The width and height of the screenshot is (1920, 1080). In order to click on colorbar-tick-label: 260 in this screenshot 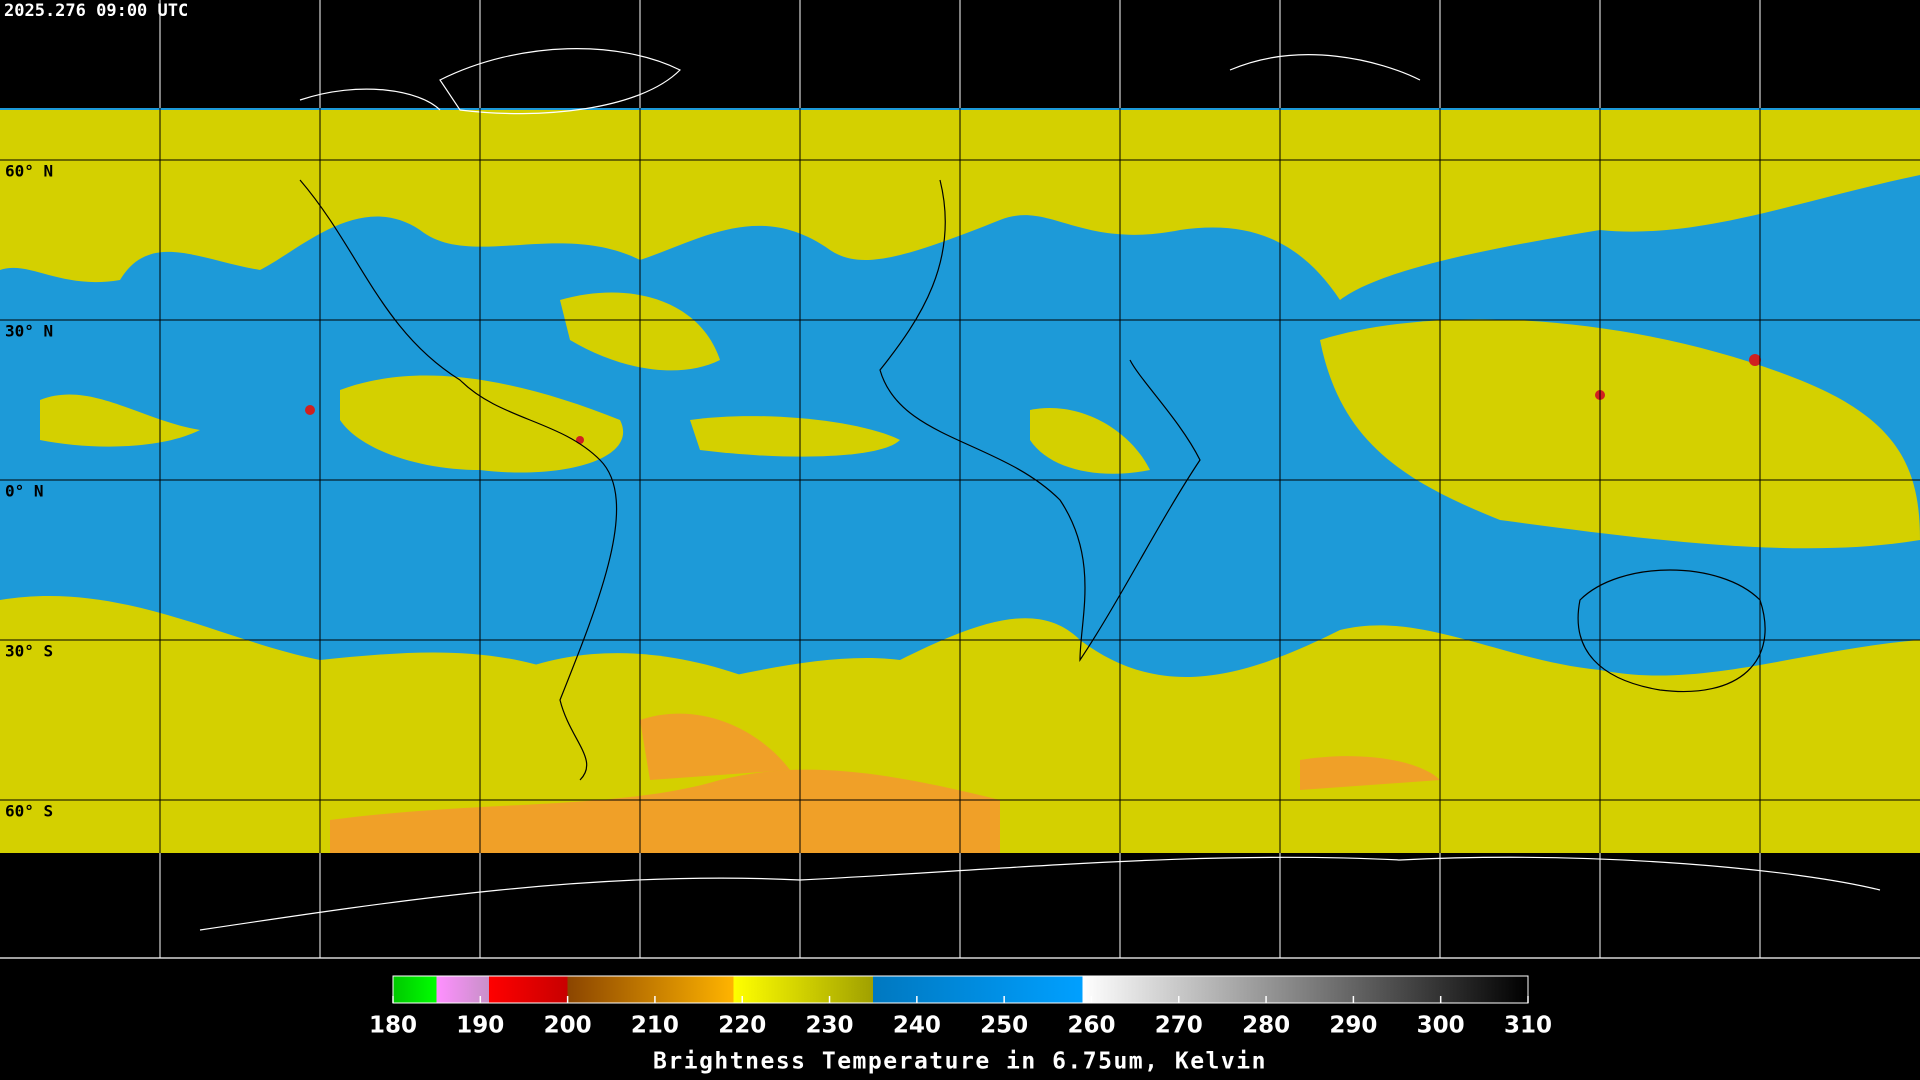, I will do `click(1091, 1026)`.